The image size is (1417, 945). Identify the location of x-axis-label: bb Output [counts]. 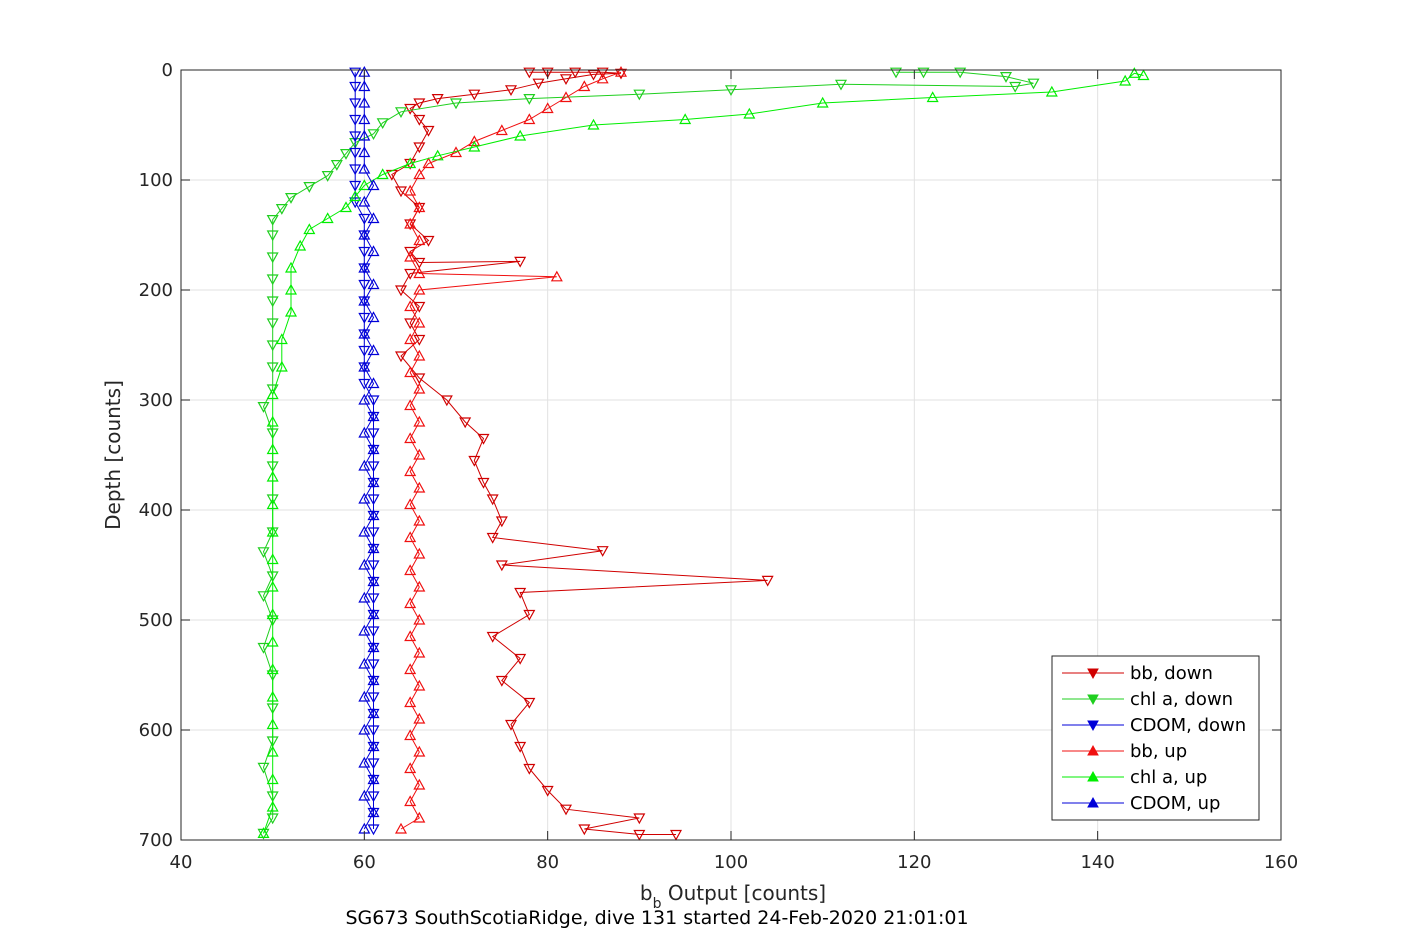
(733, 896).